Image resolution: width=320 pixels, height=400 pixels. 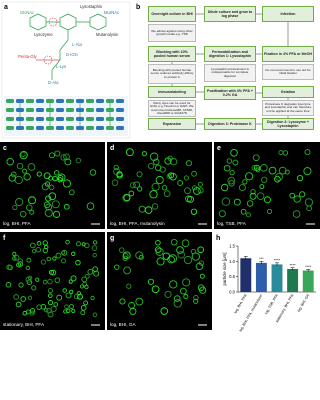 I want to click on diagram-label: L-Ala, so click(x=77, y=44).